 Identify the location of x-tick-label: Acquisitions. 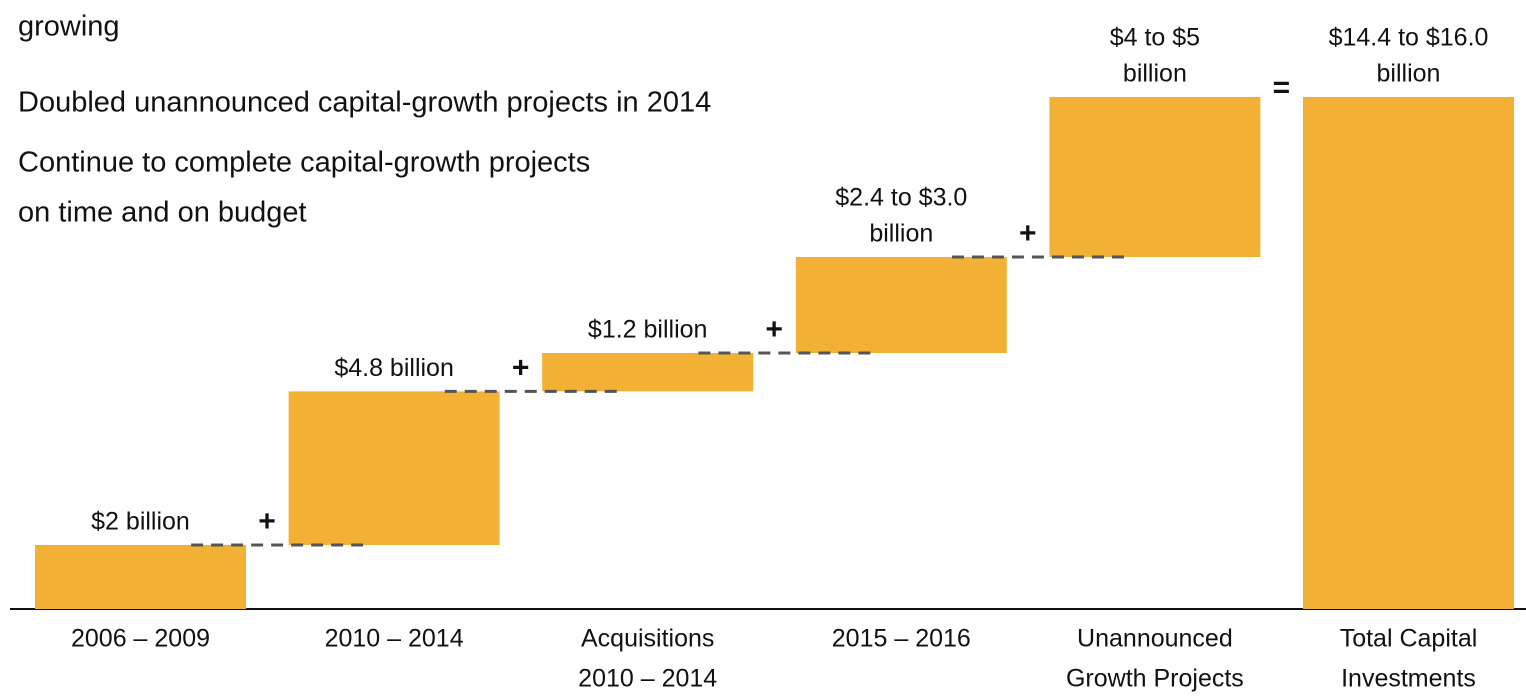
(647, 639).